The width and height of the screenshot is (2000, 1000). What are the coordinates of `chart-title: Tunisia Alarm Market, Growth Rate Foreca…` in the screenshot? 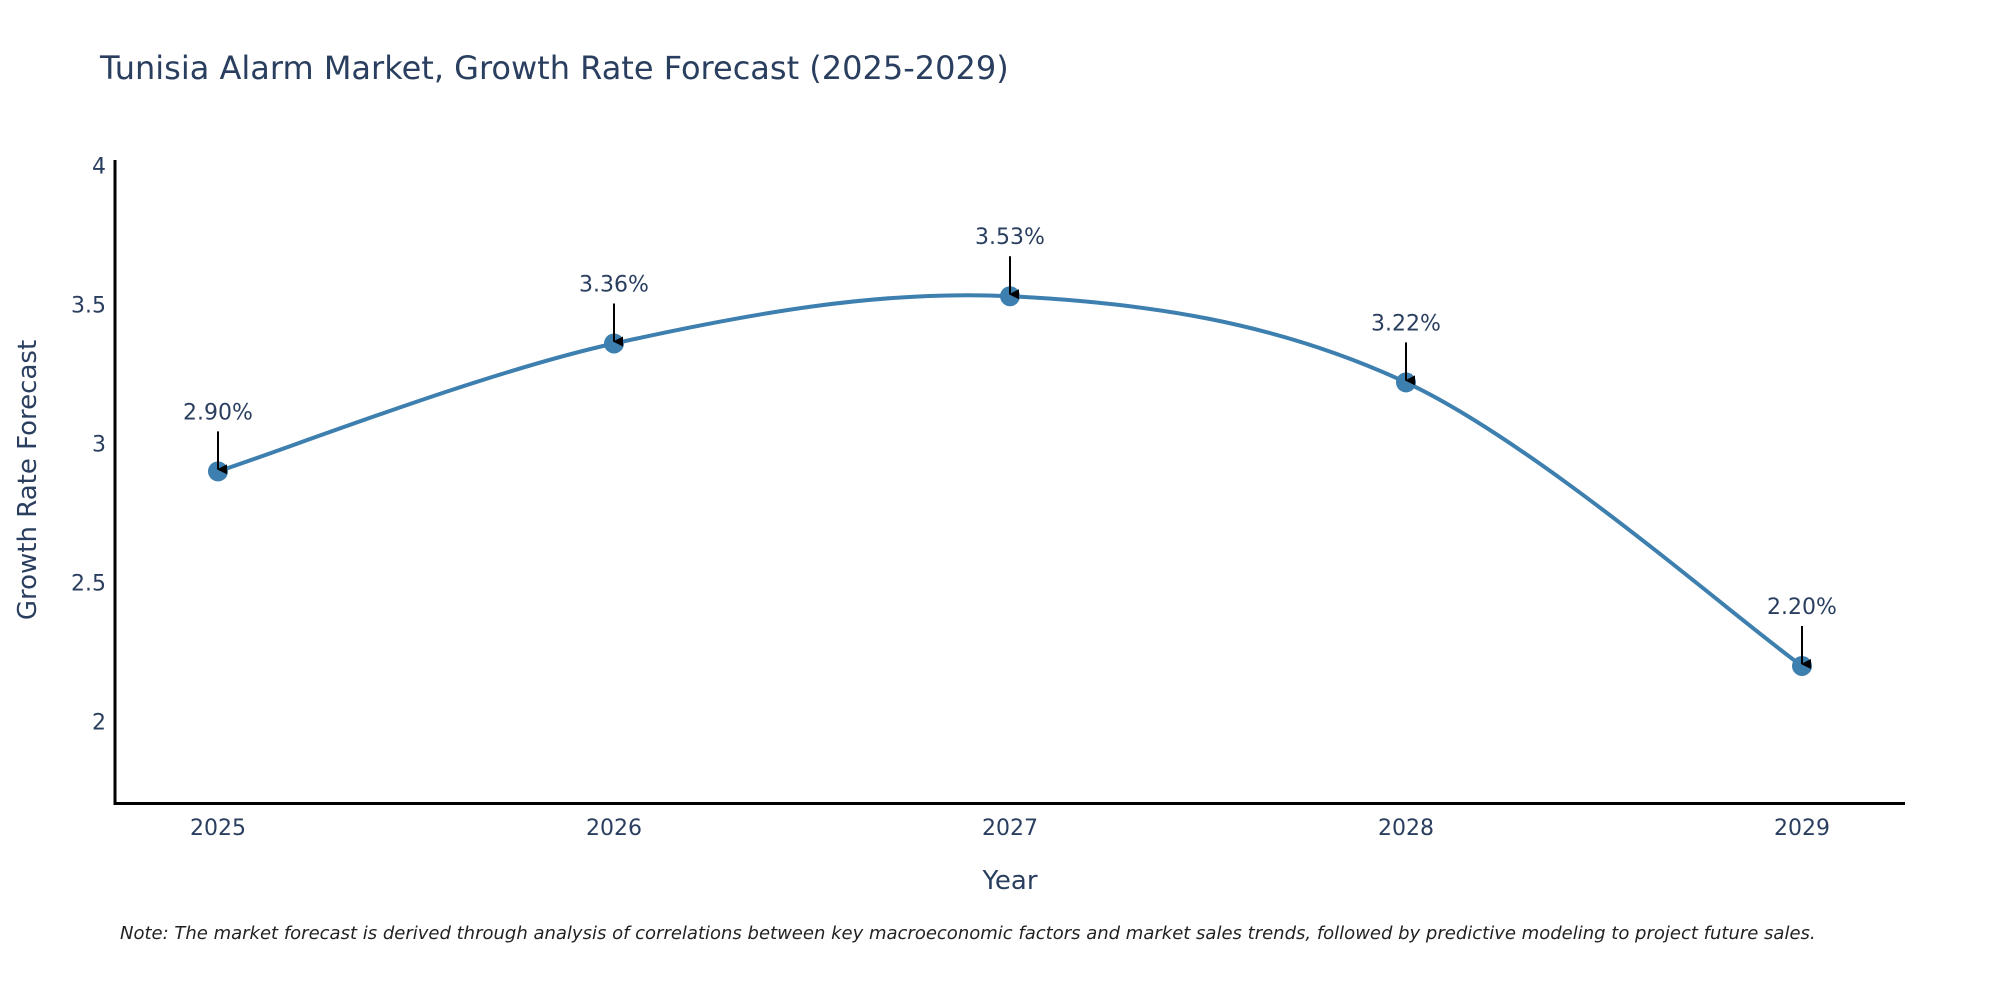 It's located at (554, 68).